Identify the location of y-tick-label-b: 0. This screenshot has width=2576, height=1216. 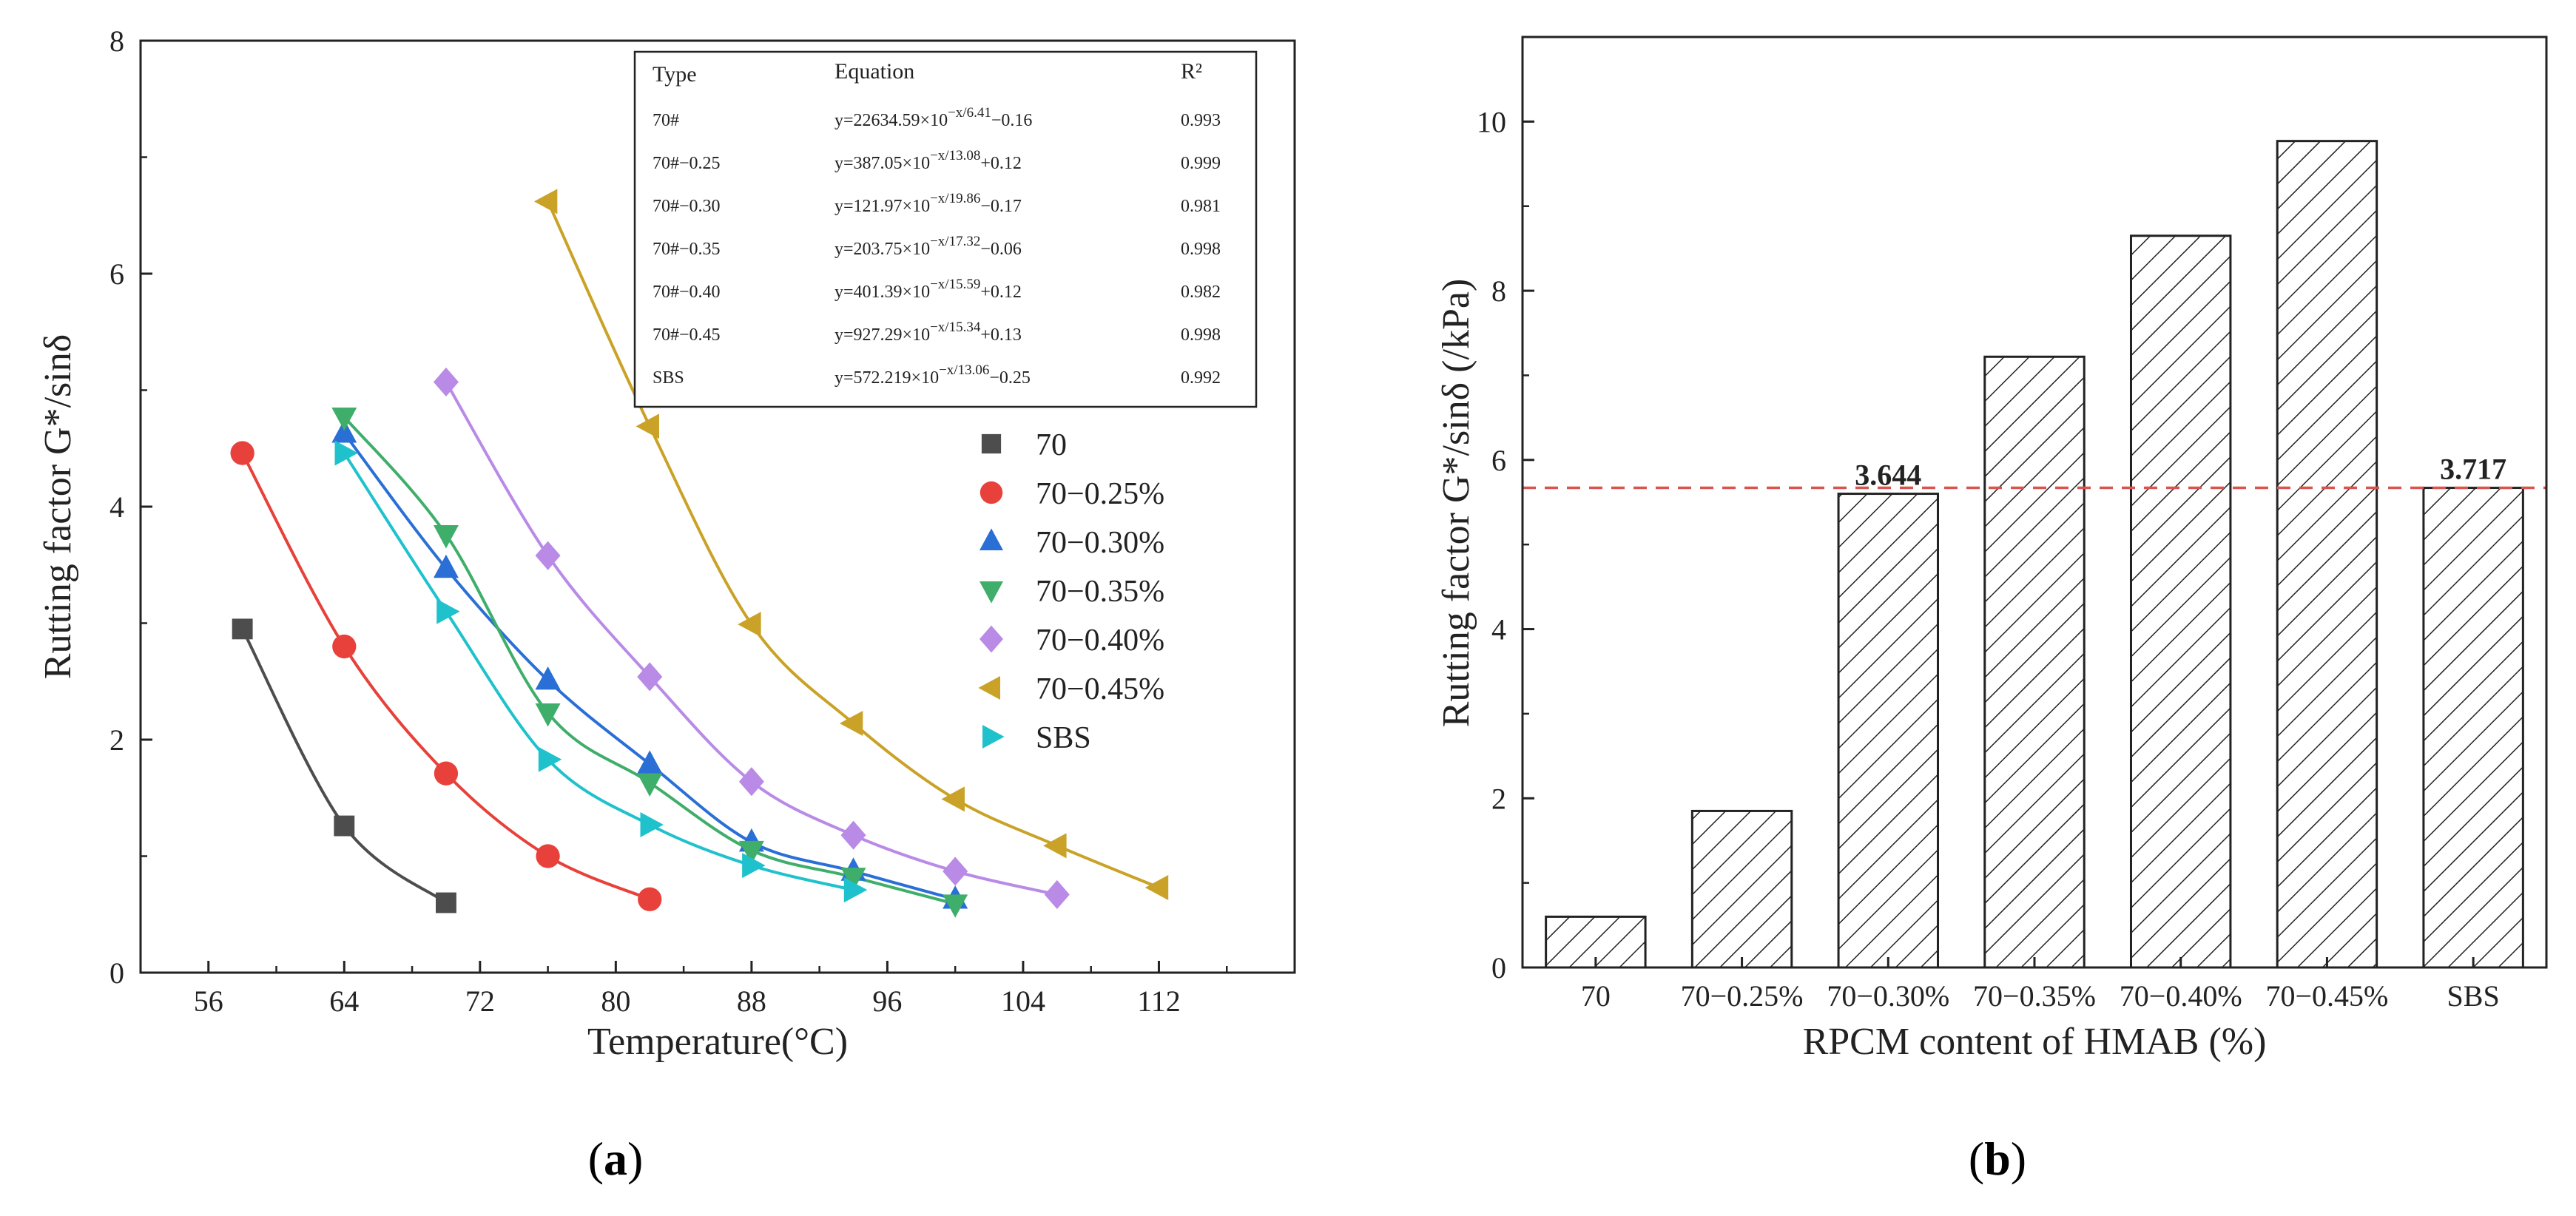
(1498, 967).